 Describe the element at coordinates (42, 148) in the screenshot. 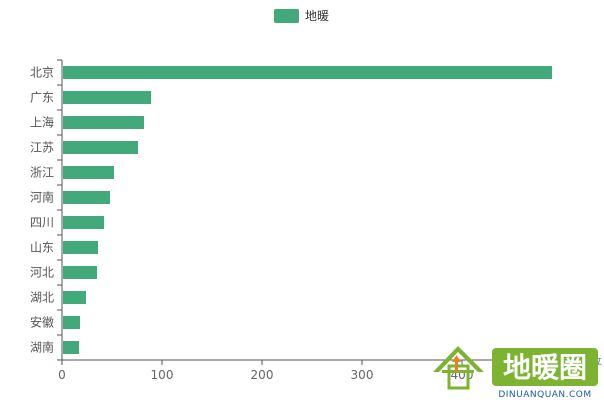

I see `category-label: 江苏` at that location.